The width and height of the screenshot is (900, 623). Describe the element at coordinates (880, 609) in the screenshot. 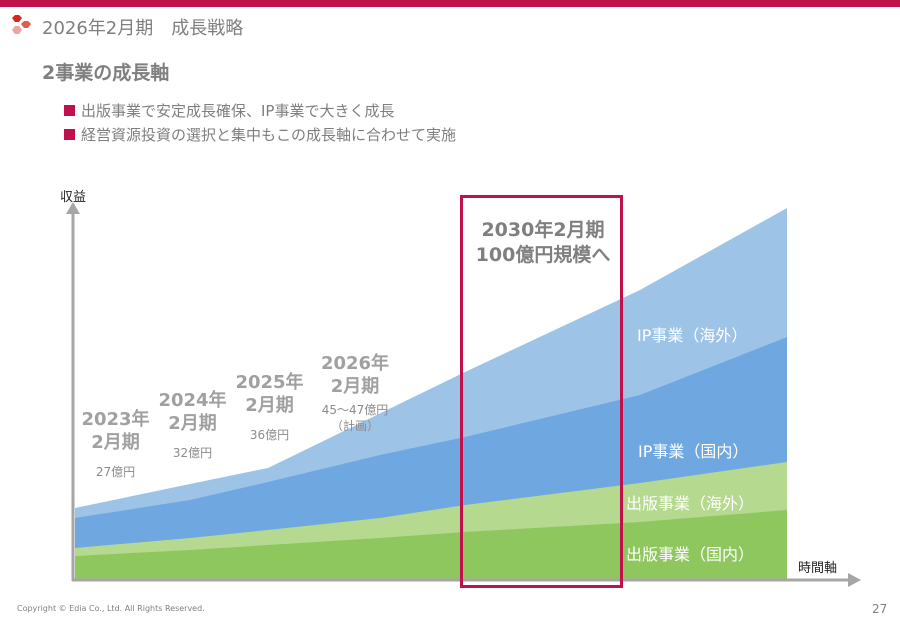

I see `page-number: 27` at that location.